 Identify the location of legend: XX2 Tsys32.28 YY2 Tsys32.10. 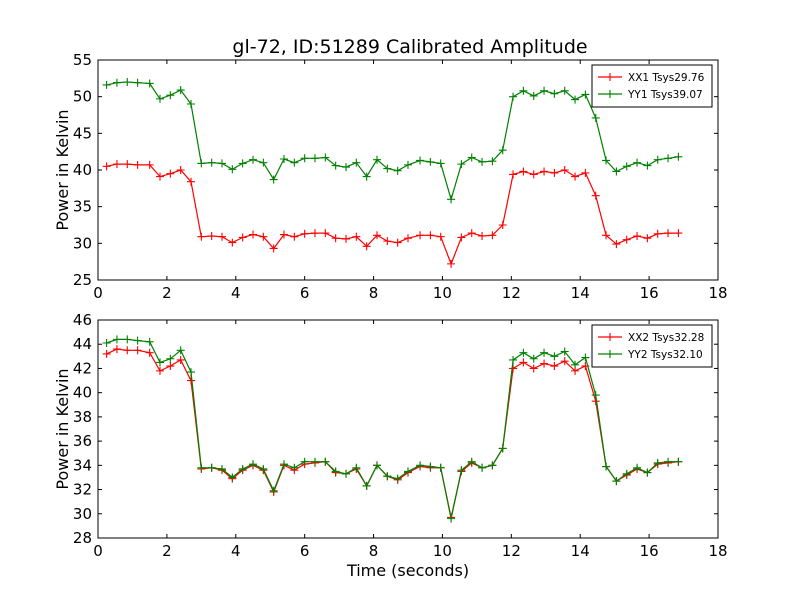
(652, 346).